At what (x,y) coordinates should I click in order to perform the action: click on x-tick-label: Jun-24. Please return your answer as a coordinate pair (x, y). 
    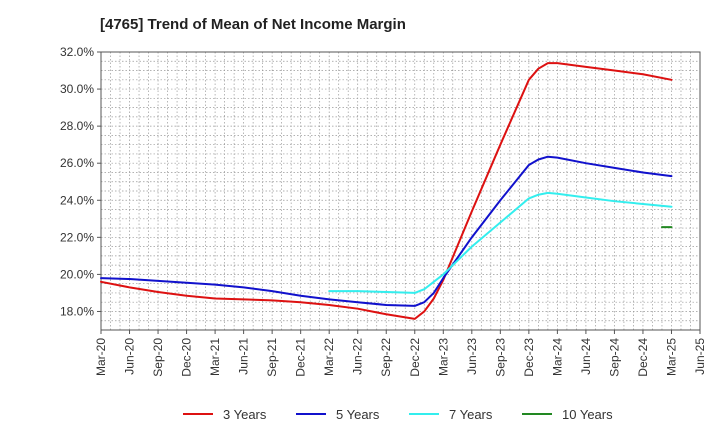
    Looking at the image, I should click on (586, 356).